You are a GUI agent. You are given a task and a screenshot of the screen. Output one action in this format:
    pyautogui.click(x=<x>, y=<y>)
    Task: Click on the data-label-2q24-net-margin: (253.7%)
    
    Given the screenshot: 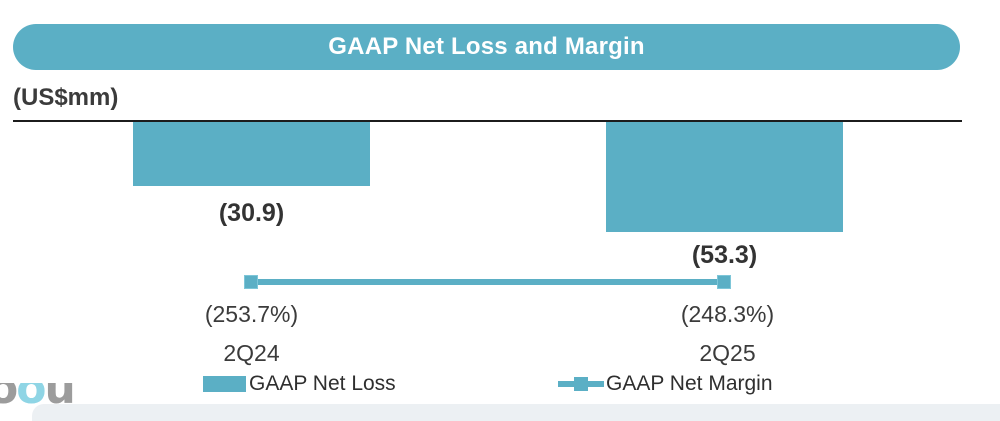 What is the action you would take?
    pyautogui.click(x=251, y=314)
    